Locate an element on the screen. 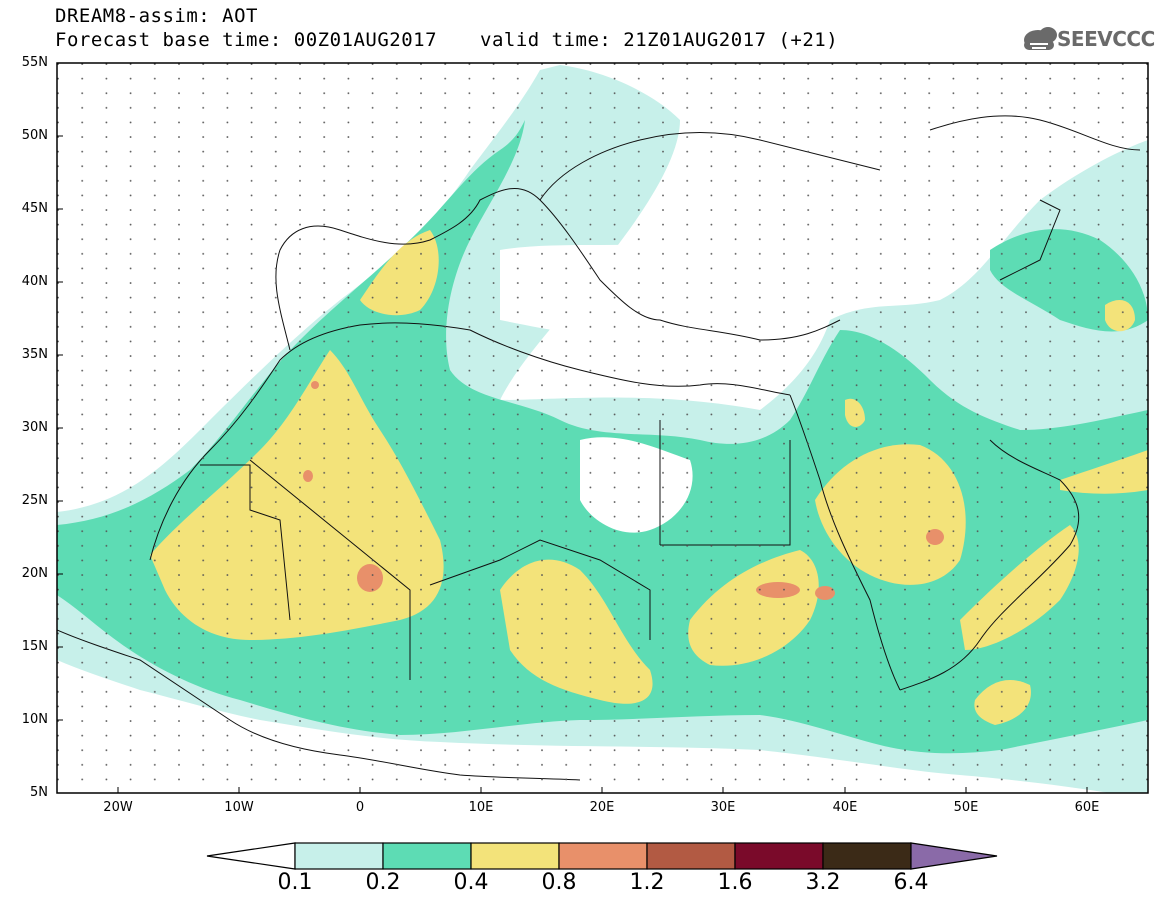 Image resolution: width=1165 pixels, height=905 pixels. lon-label: 20W is located at coordinates (118, 807).